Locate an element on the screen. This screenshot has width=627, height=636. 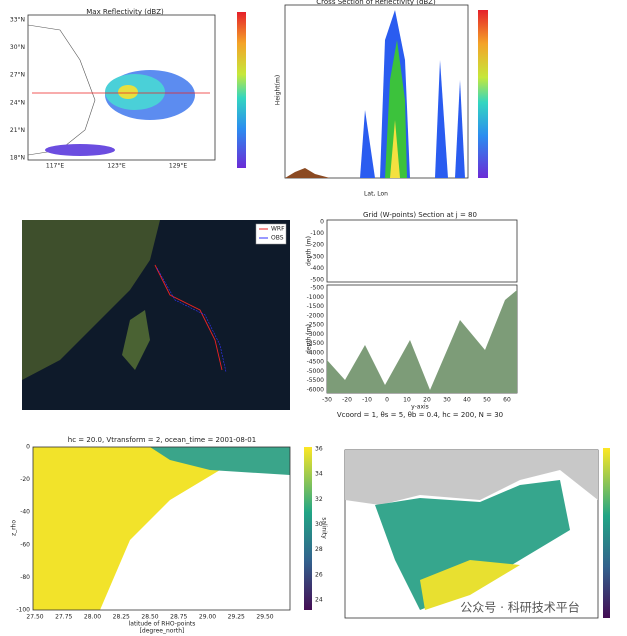
reflectivity-map is located at coordinates (136, 90).